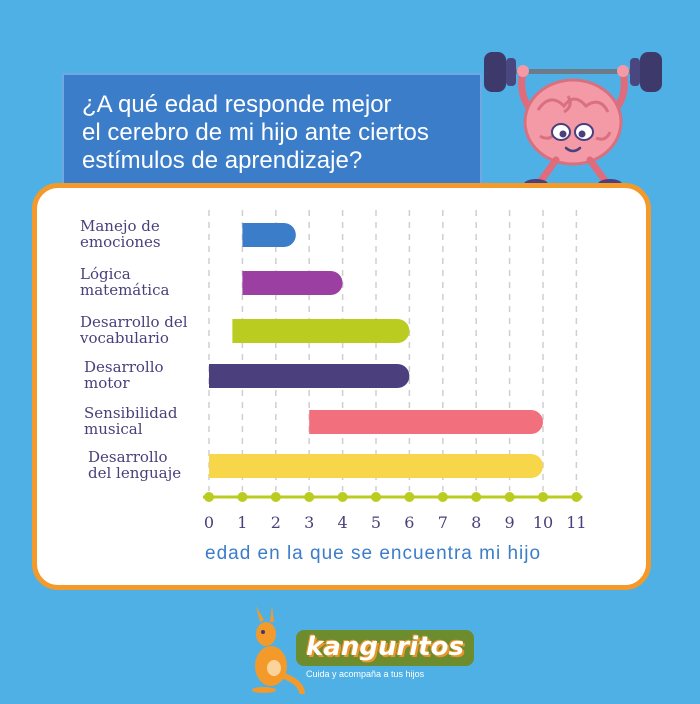 The height and width of the screenshot is (704, 700). What do you see at coordinates (125, 290) in the screenshot?
I see `category-label-line: matemática` at bounding box center [125, 290].